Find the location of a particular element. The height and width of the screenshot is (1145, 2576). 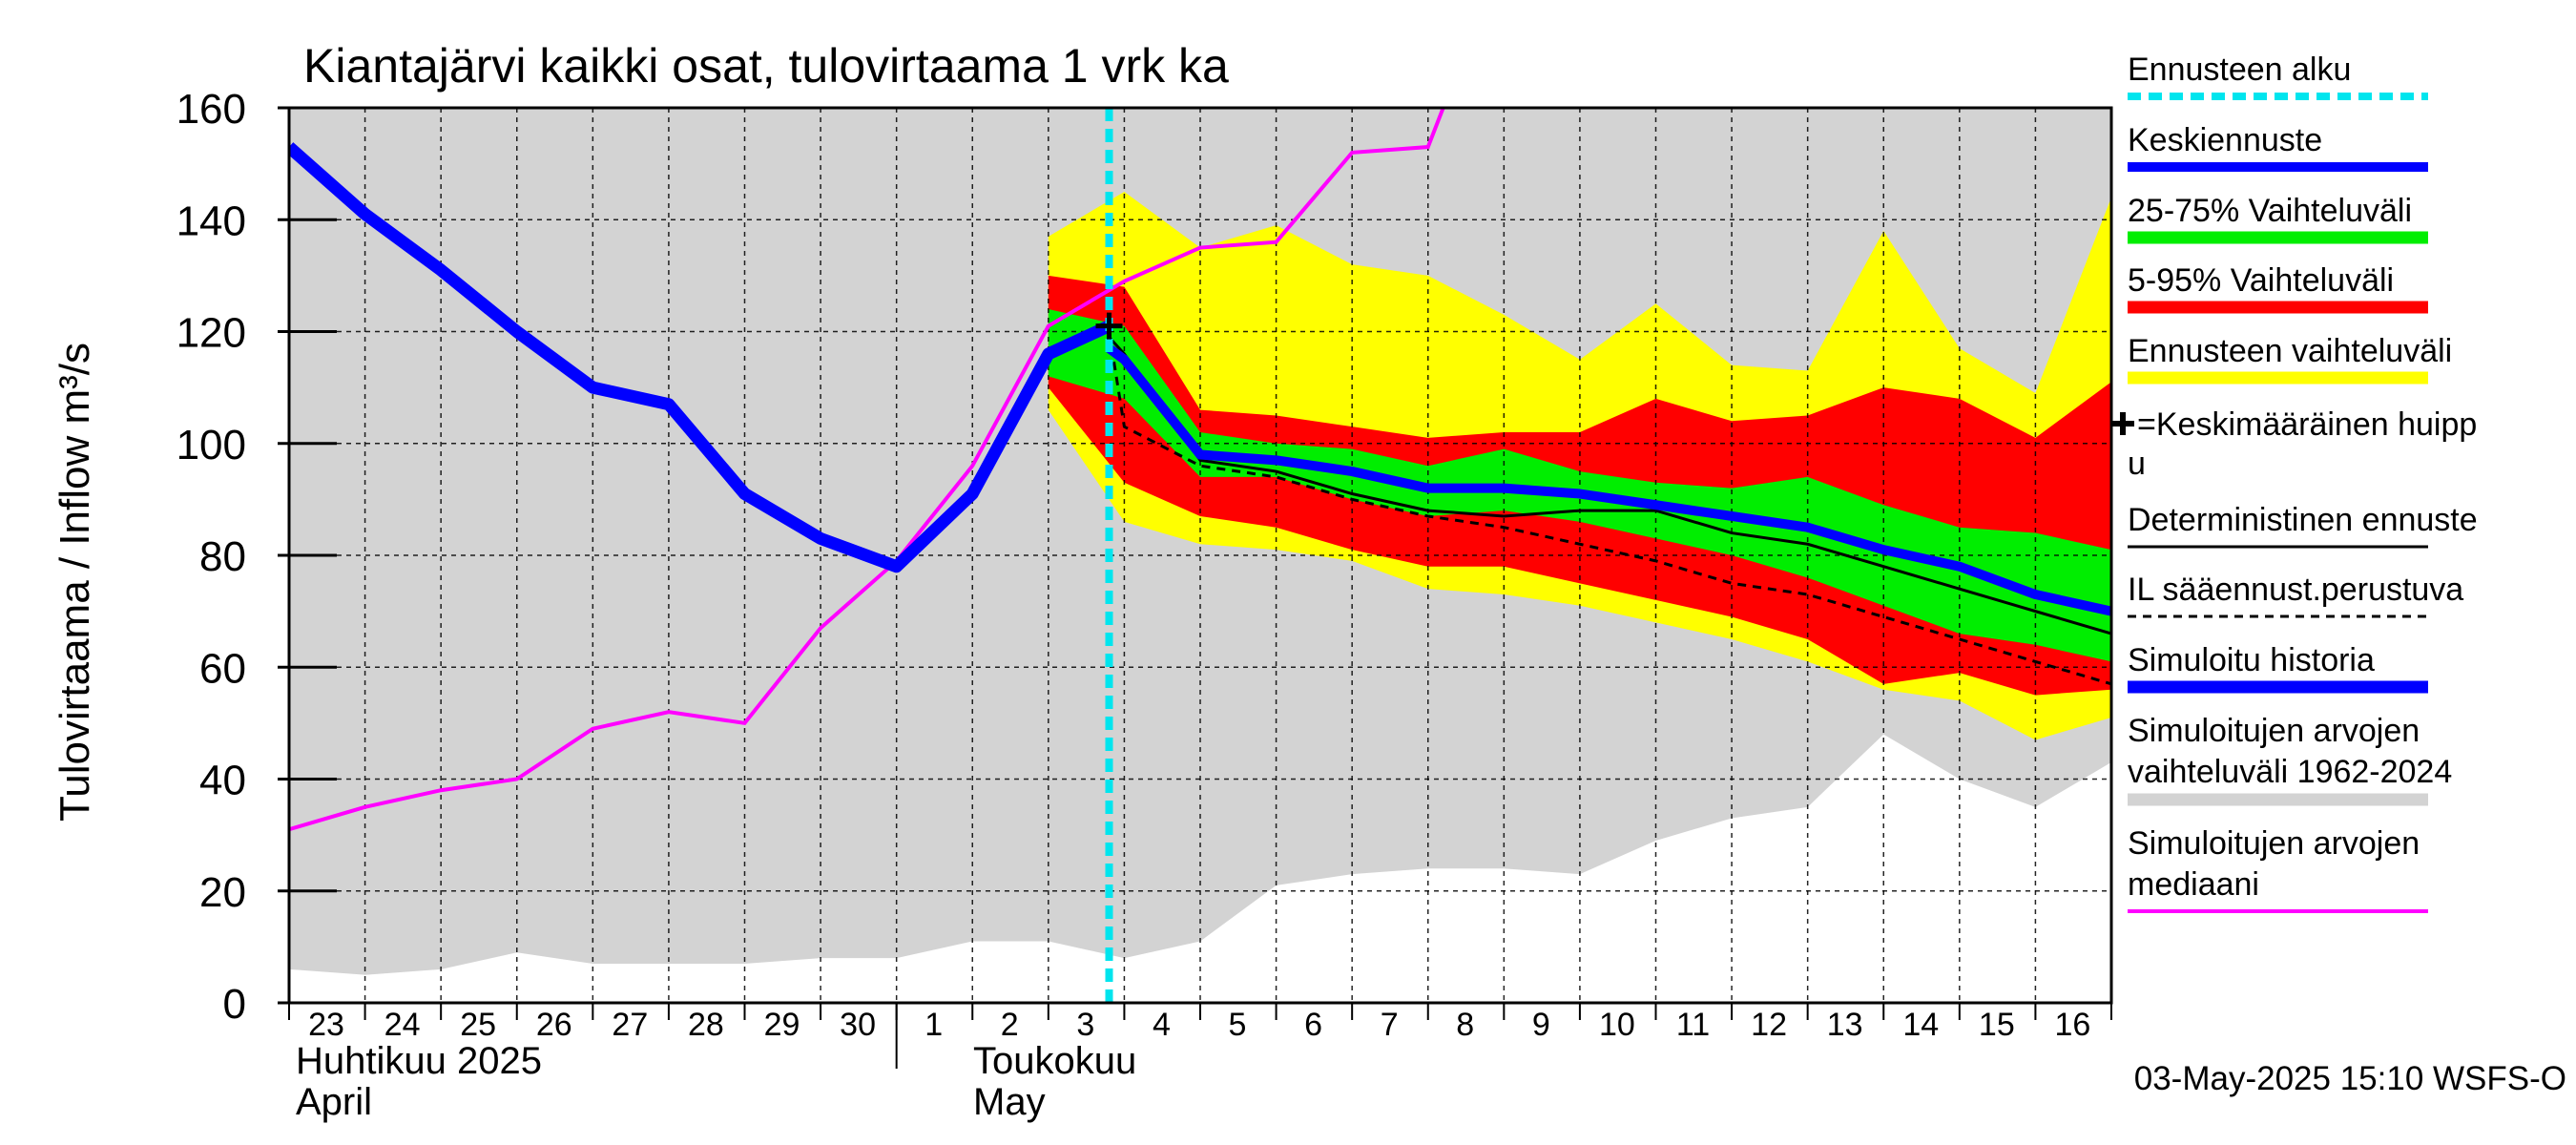

x-day-label: 25 is located at coordinates (478, 1025).